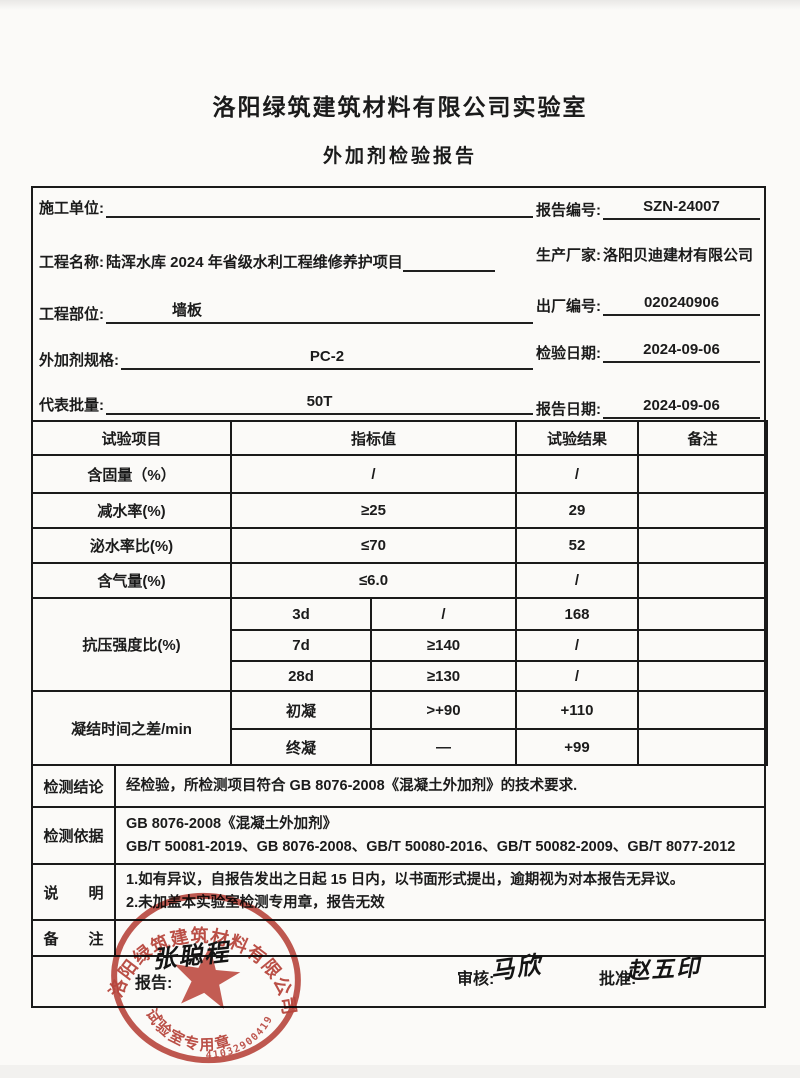 The height and width of the screenshot is (1078, 800). What do you see at coordinates (681, 407) in the screenshot?
I see `report-date-value: 2024-09-06` at bounding box center [681, 407].